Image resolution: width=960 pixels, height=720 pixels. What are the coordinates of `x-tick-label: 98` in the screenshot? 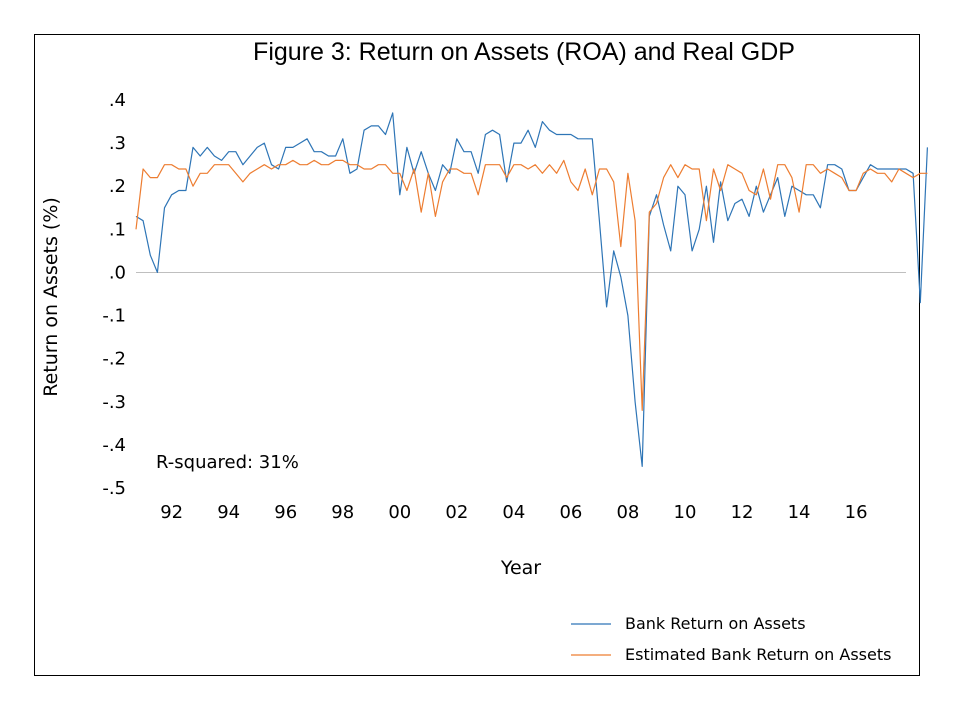 It's located at (342, 512).